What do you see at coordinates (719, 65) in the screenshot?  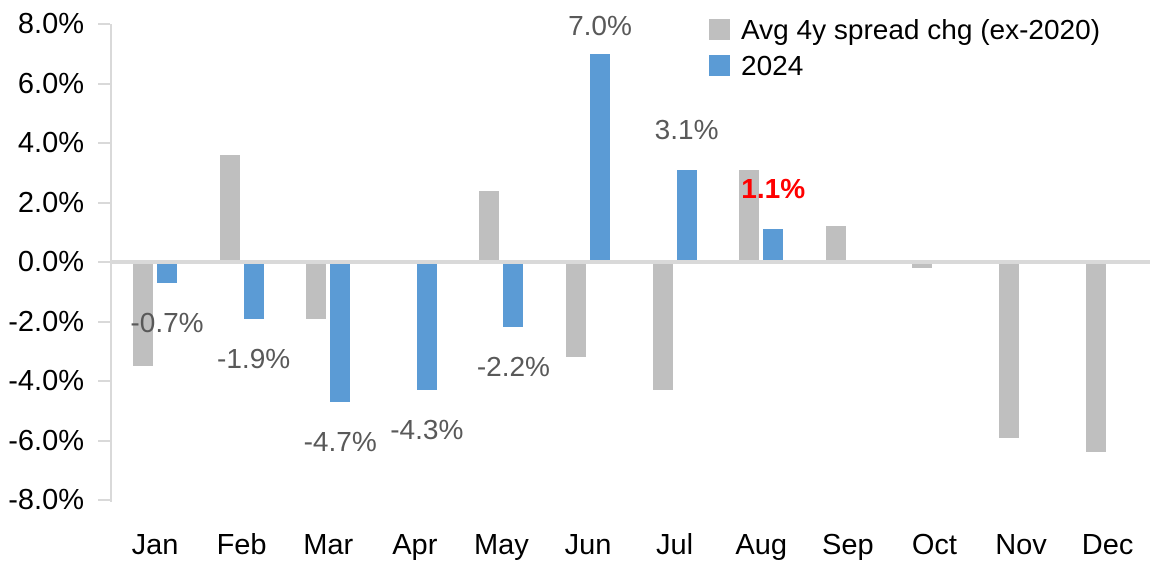 I see `legend-swatch-2024-icon` at bounding box center [719, 65].